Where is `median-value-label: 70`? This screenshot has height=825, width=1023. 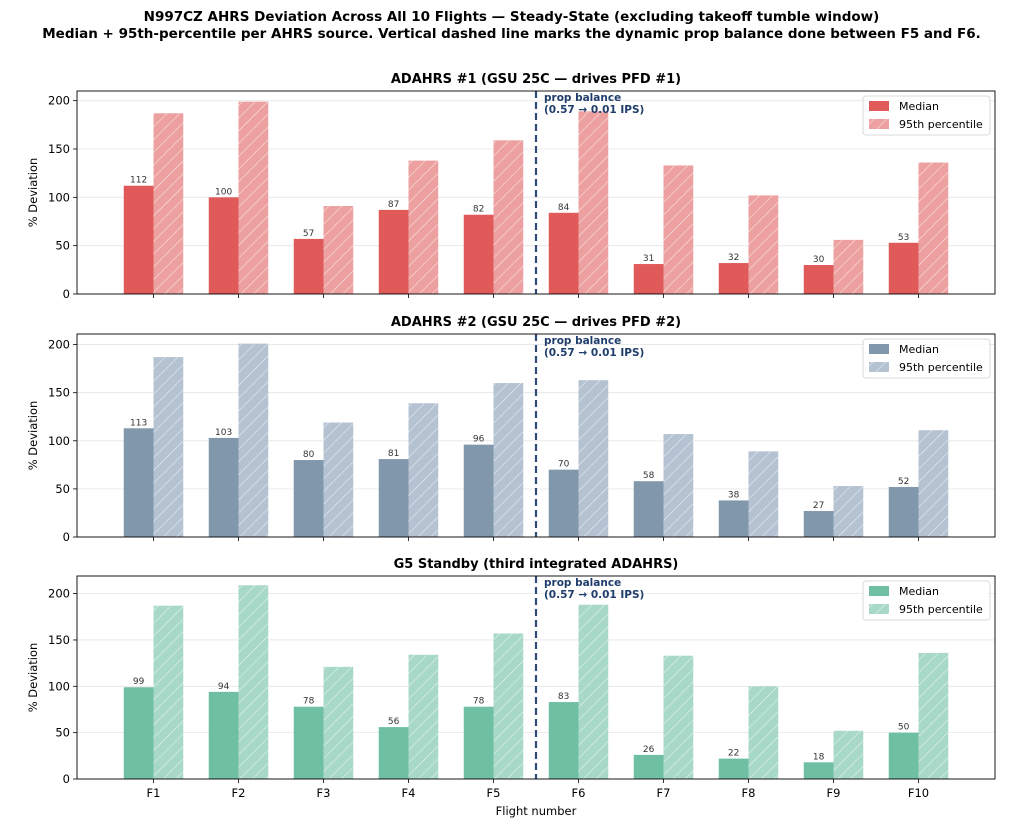 median-value-label: 70 is located at coordinates (564, 465).